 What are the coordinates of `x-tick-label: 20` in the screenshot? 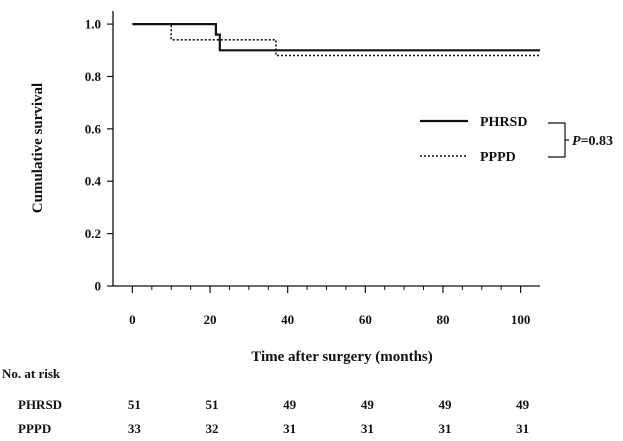 It's located at (210, 319).